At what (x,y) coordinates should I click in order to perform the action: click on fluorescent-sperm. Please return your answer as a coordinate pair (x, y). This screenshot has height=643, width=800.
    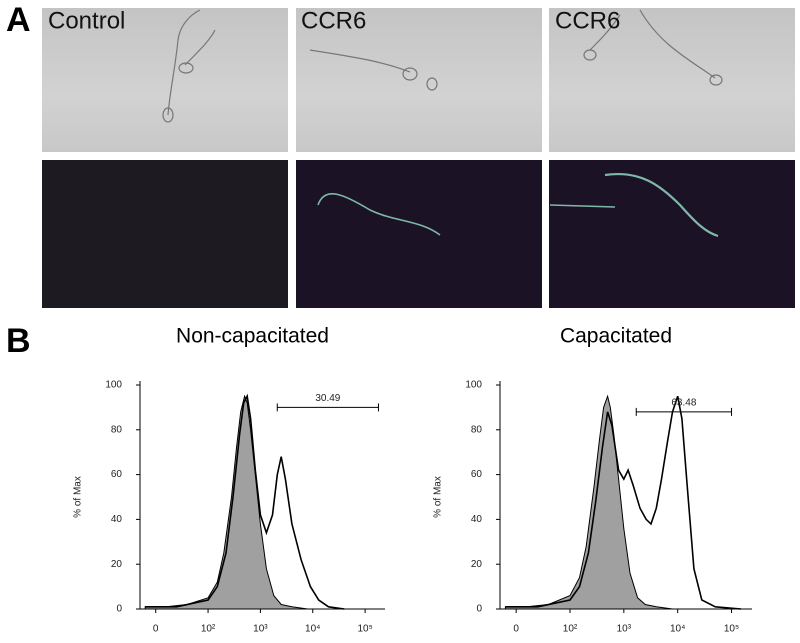
    Looking at the image, I should click on (518, 205).